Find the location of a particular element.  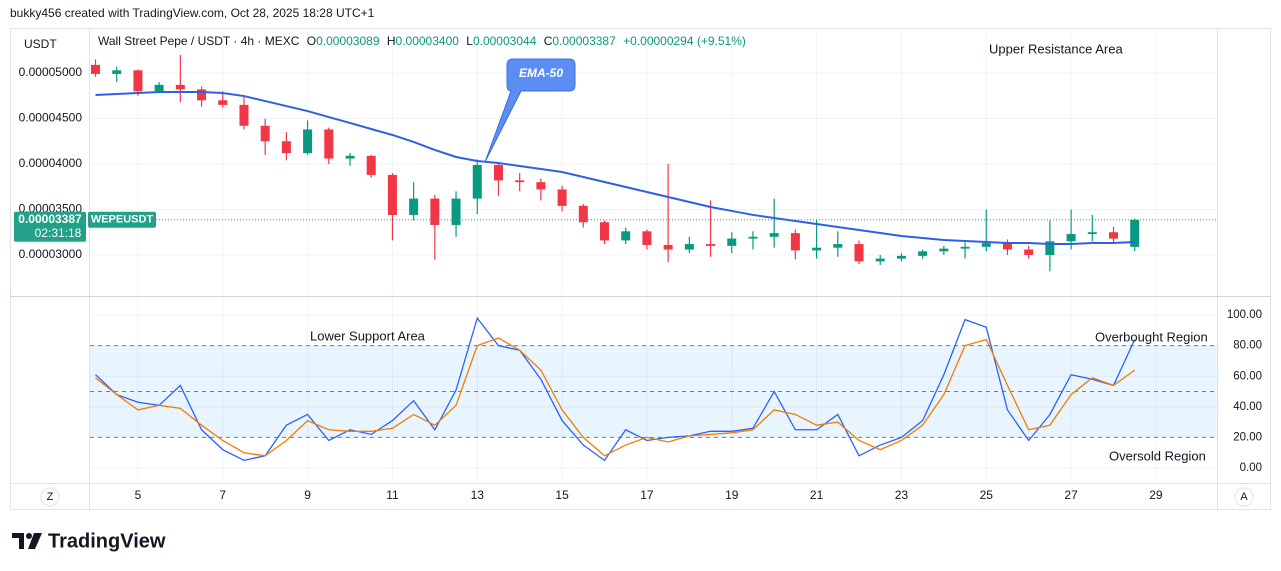

price-box is located at coordinates (50, 226).